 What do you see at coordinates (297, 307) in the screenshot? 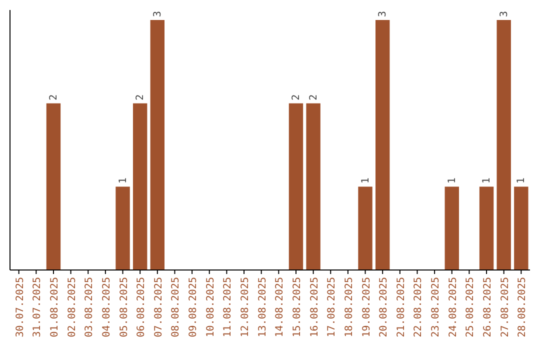
I see `x-tick-label: 15.08.2025` at bounding box center [297, 307].